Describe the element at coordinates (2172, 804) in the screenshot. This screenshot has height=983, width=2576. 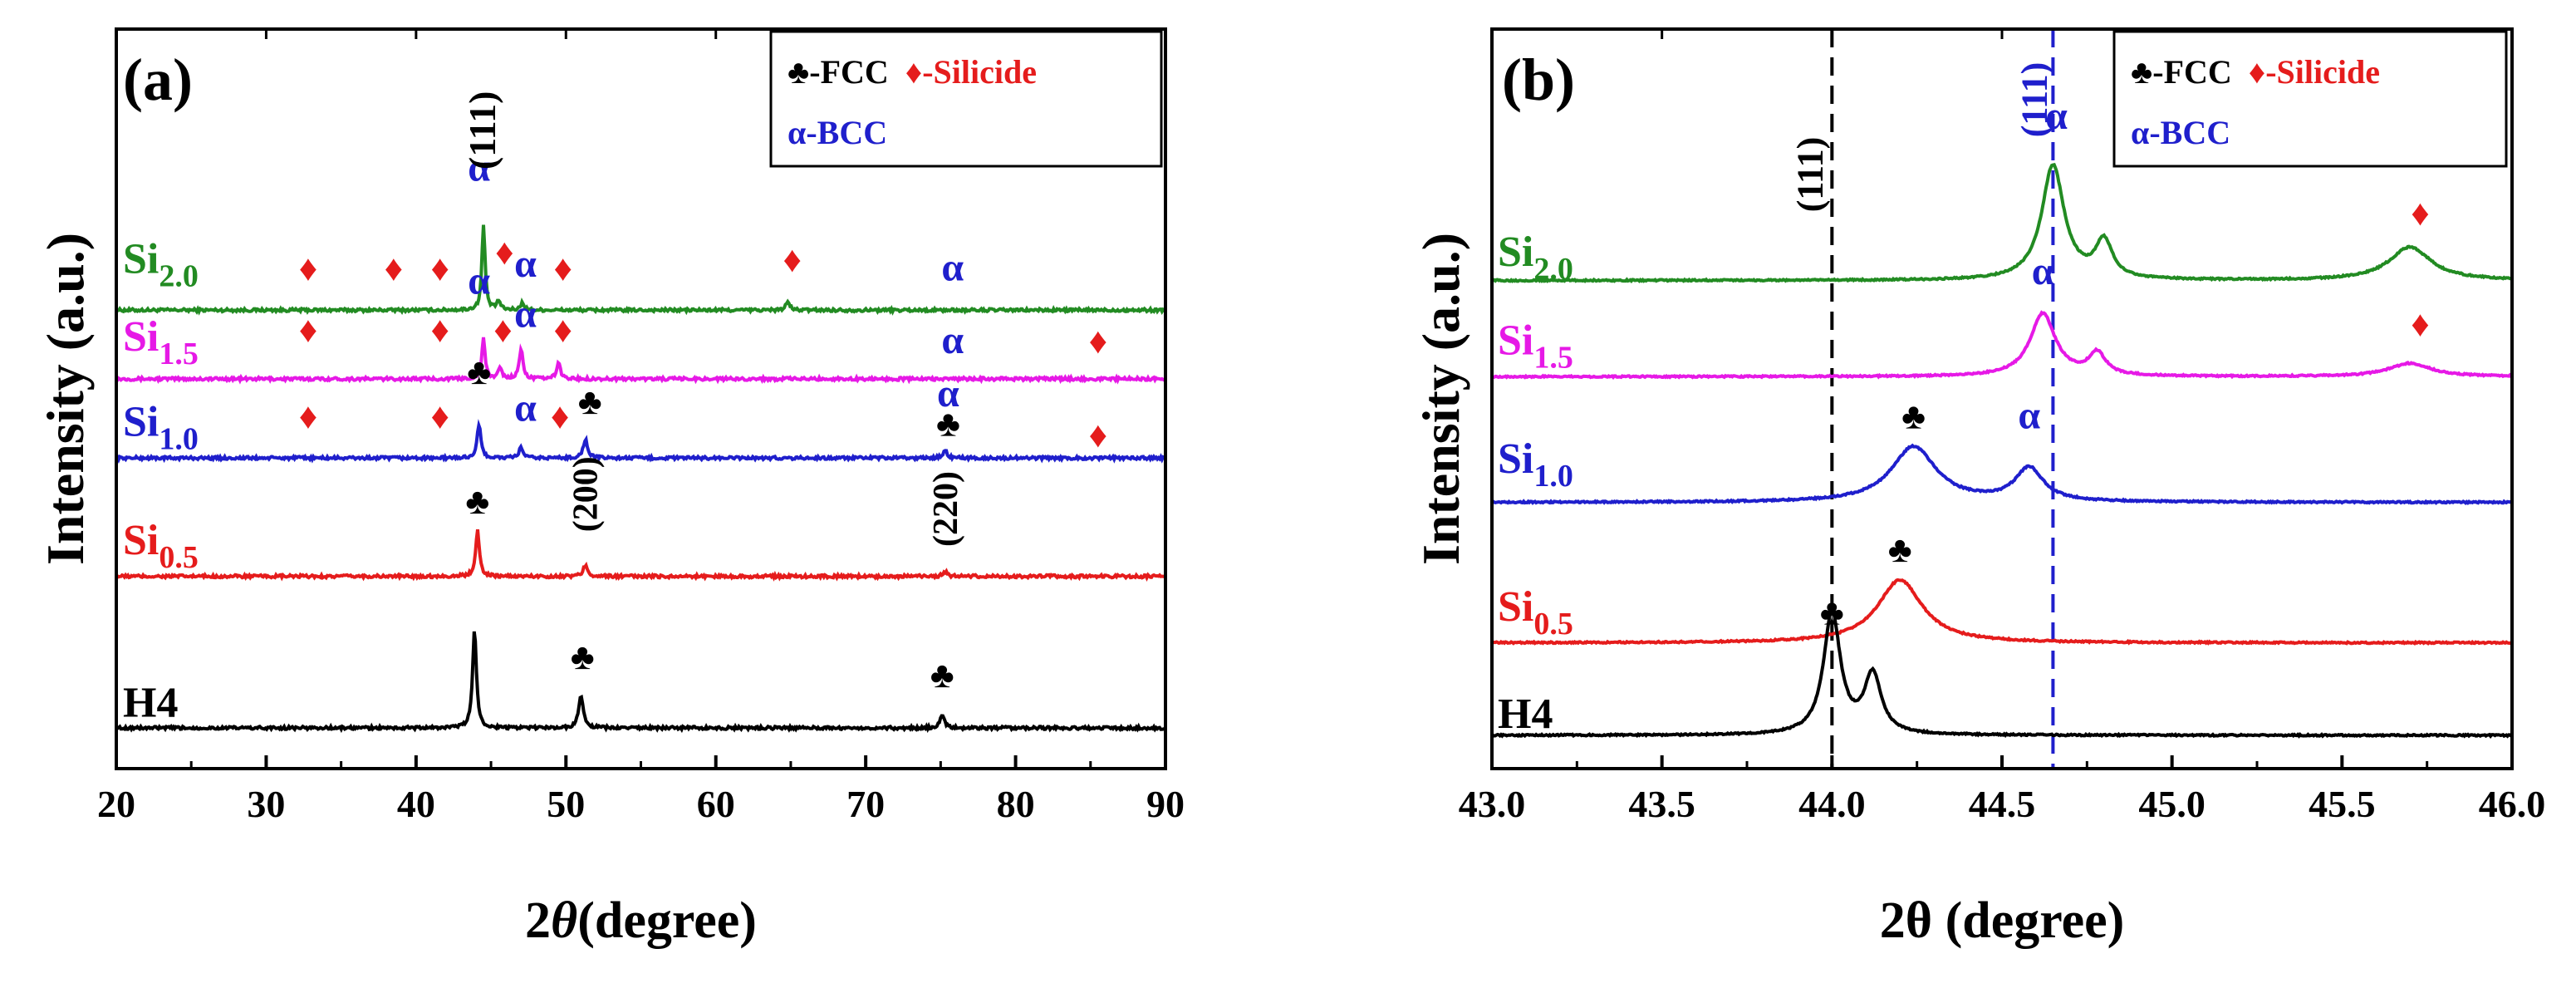
I see `x-tick-label: 45.0` at that location.